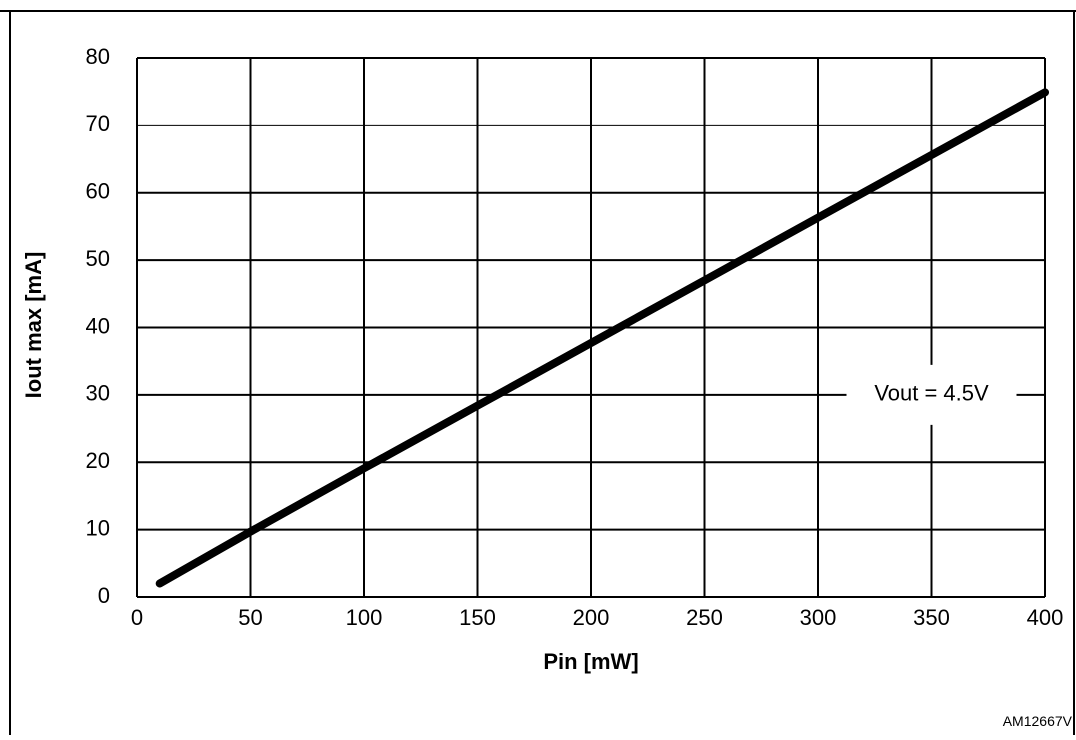 This screenshot has width=1076, height=740. Describe the element at coordinates (137, 617) in the screenshot. I see `x-tick-label: 0` at that location.